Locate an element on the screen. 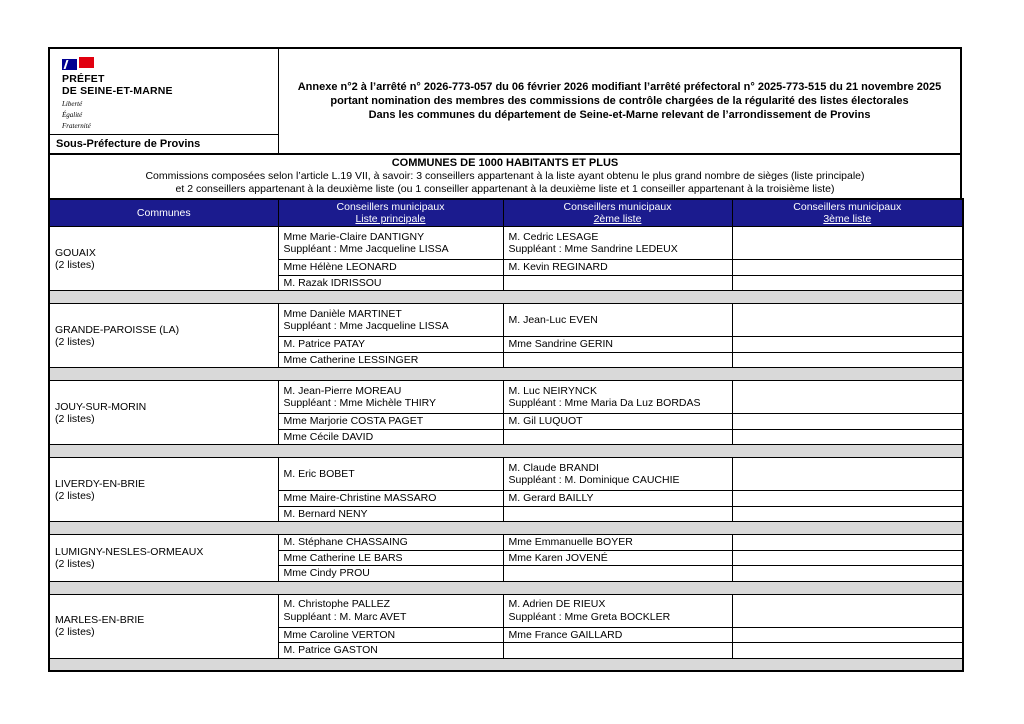  member-cell: Mme Cindy PROU is located at coordinates (390, 573).